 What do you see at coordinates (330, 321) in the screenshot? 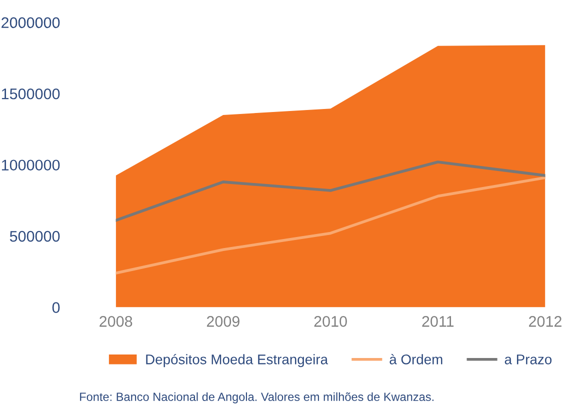
I see `x-tick-label: 2010` at bounding box center [330, 321].